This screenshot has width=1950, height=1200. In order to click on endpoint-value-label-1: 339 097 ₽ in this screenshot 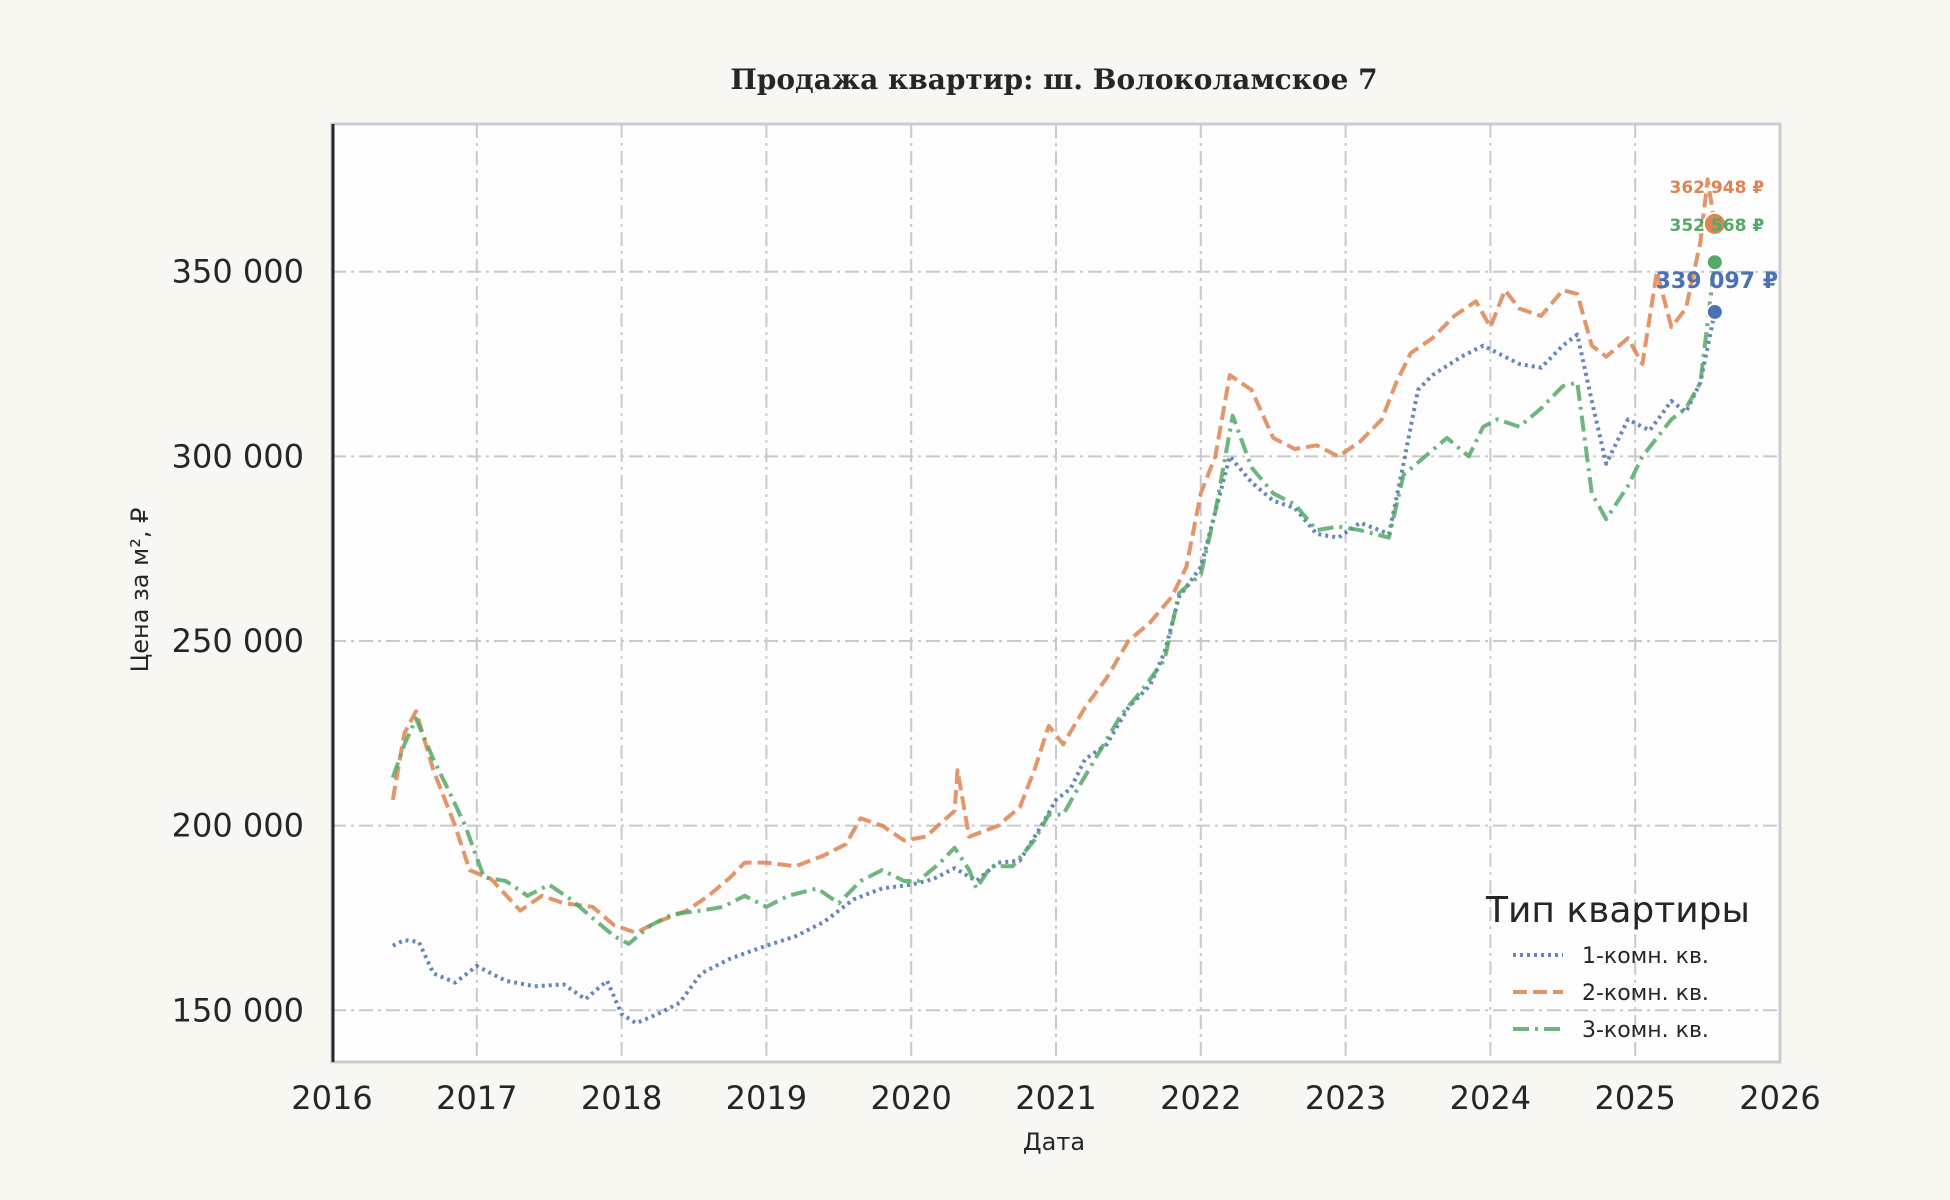, I will do `click(1717, 281)`.